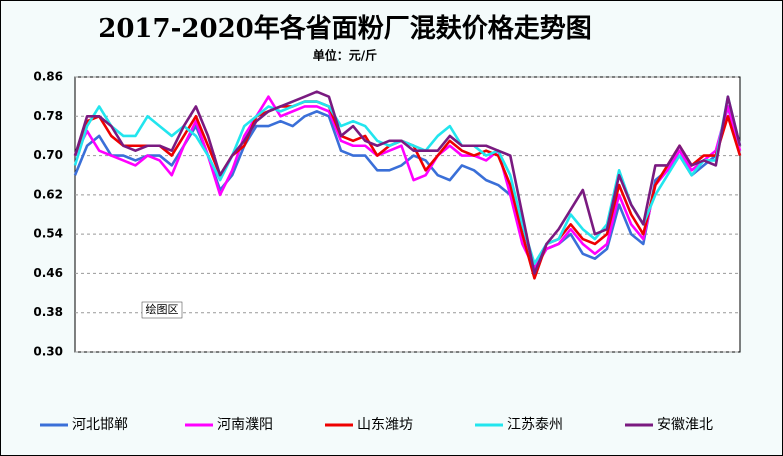 The width and height of the screenshot is (783, 456). What do you see at coordinates (685, 425) in the screenshot?
I see `legend-label: 安徽淮北` at bounding box center [685, 425].